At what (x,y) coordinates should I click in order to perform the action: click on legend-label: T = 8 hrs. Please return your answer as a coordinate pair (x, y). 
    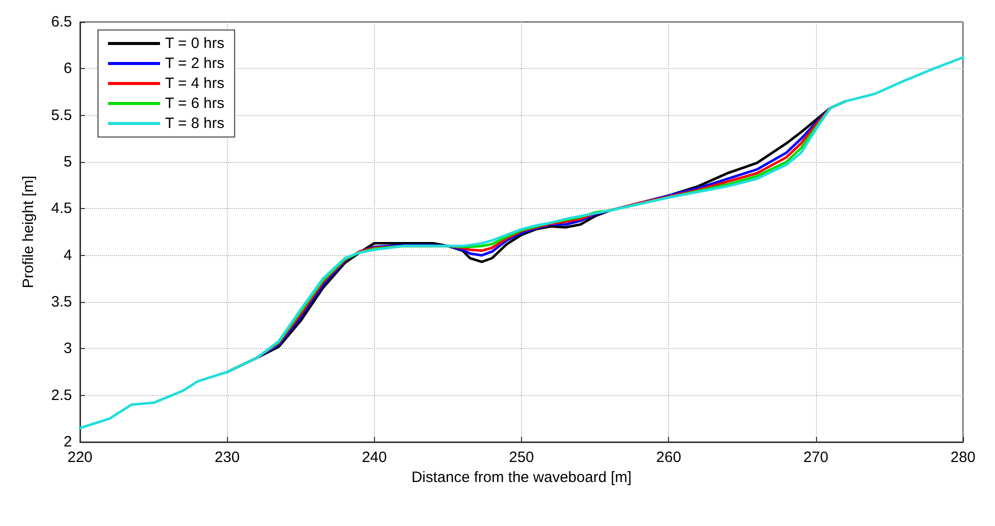
    Looking at the image, I should click on (194, 123).